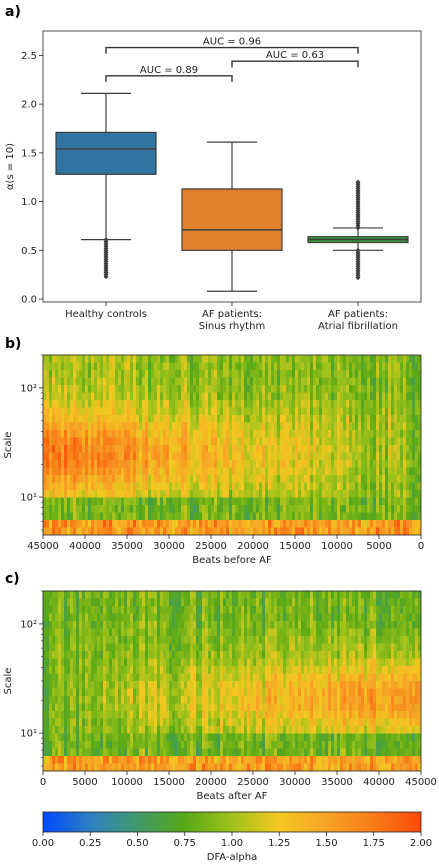 The width and height of the screenshot is (439, 864). I want to click on y-tick-label: 10², so click(28, 388).